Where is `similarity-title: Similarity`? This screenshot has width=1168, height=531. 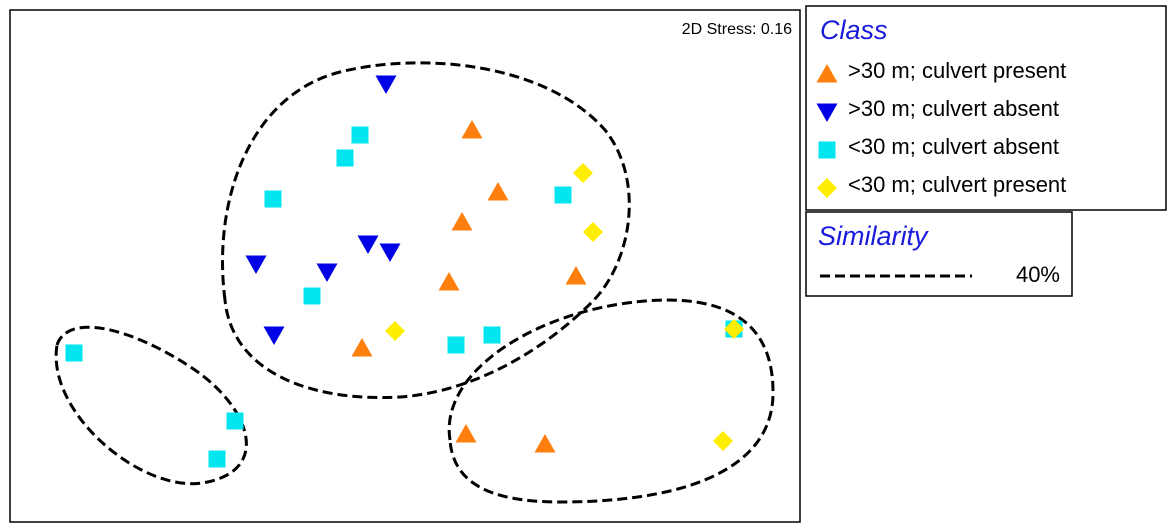 similarity-title: Similarity is located at coordinates (873, 236).